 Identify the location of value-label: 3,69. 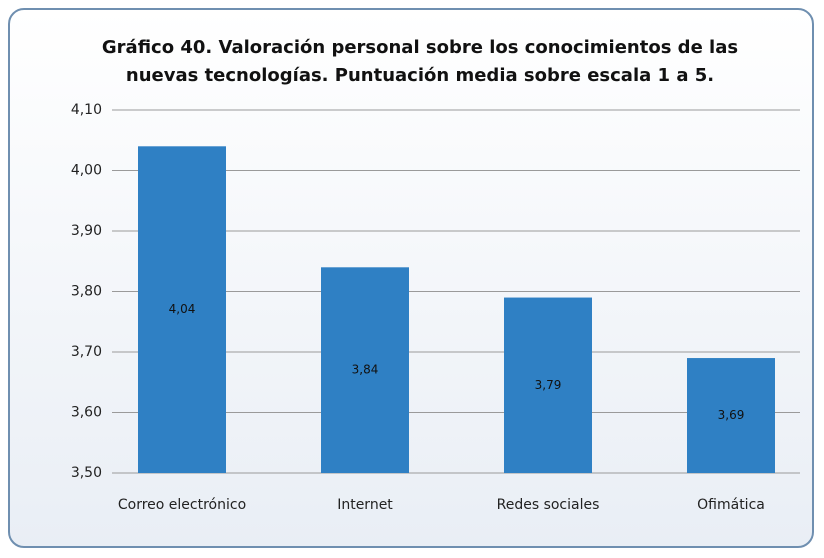
(731, 415).